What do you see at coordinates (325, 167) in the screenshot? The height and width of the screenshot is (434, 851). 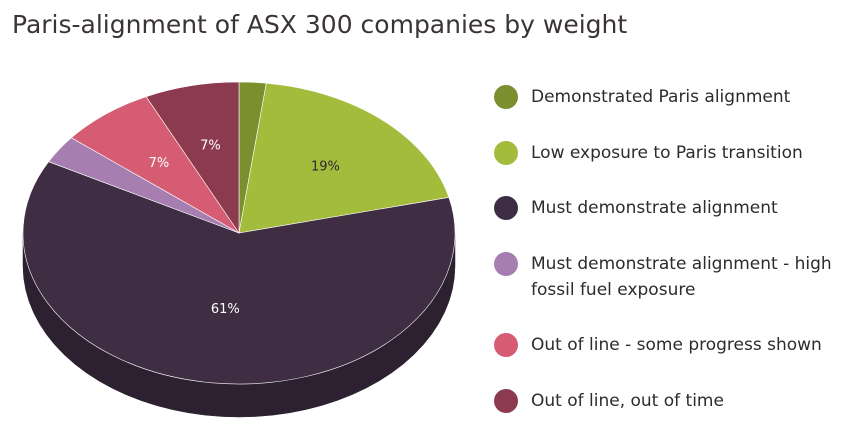 I see `pie-data-label: 19%` at bounding box center [325, 167].